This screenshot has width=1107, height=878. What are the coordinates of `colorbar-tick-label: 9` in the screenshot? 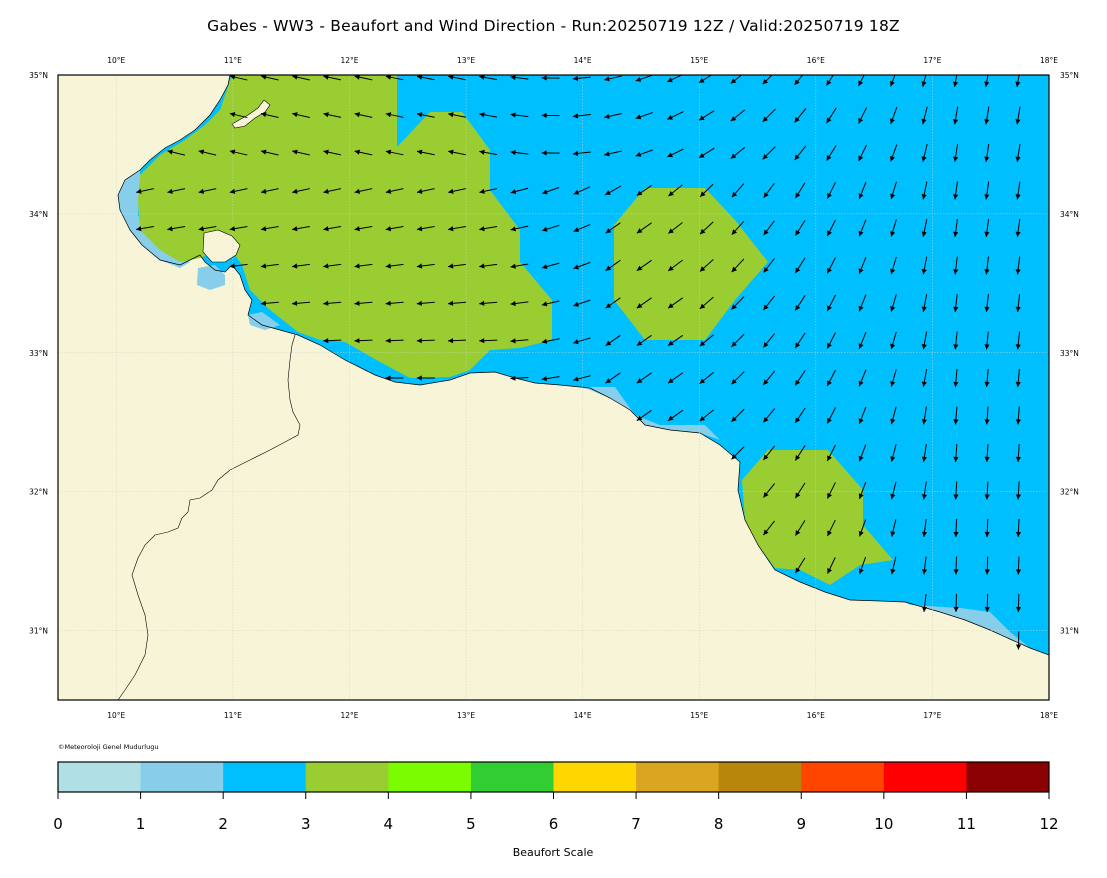 It's located at (801, 824).